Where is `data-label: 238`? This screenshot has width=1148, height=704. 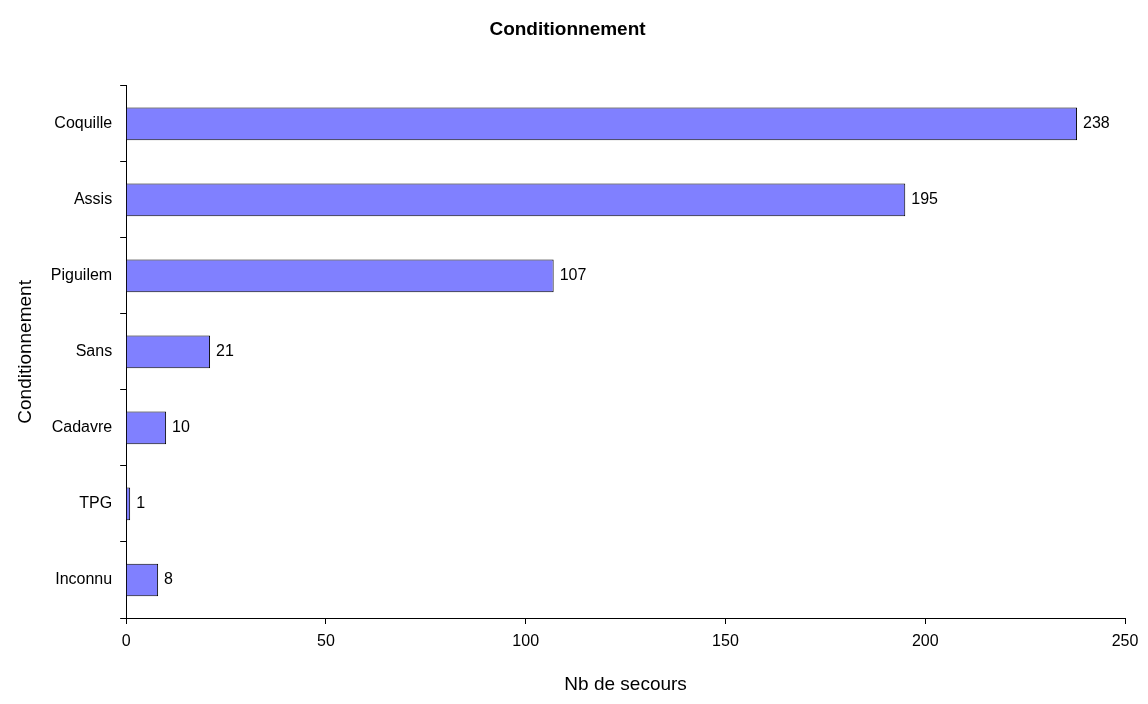 data-label: 238 is located at coordinates (1096, 123).